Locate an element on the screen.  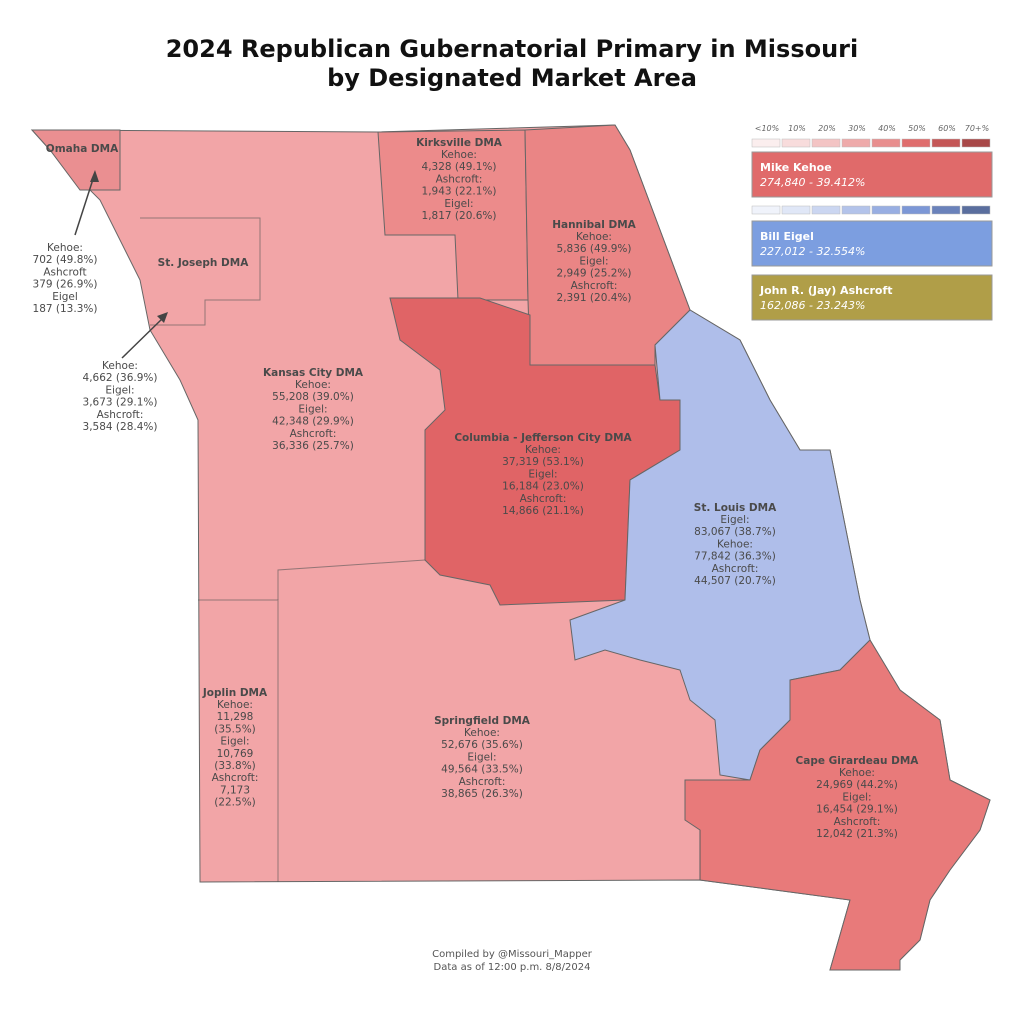
region-result: 83,067 (38.7%) is located at coordinates (735, 532).